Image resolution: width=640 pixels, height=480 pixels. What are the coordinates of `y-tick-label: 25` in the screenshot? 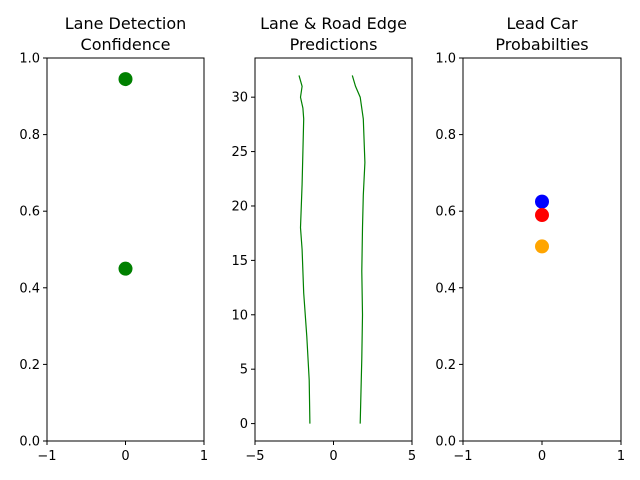 It's located at (239, 152).